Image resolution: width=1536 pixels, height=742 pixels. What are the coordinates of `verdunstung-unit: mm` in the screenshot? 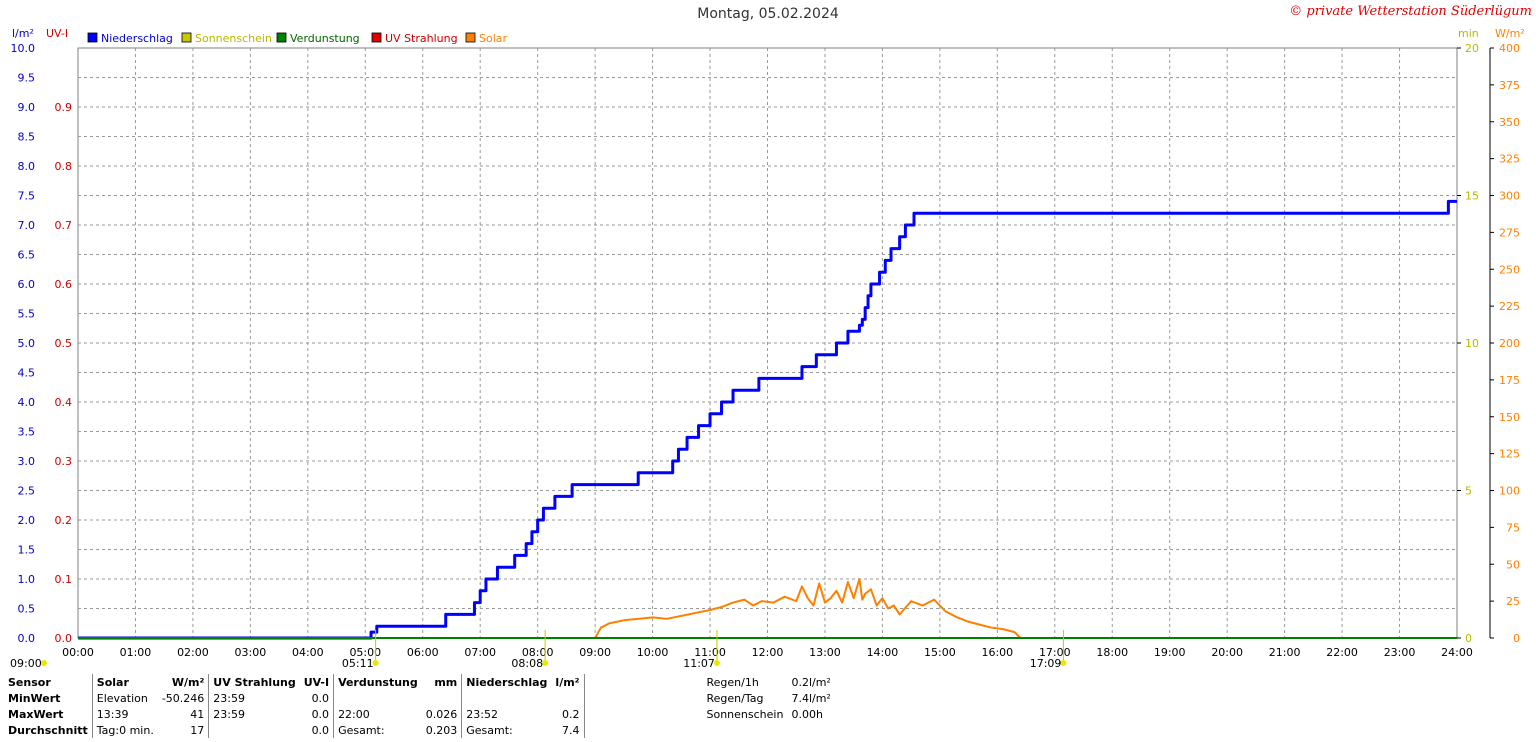 It's located at (446, 682).